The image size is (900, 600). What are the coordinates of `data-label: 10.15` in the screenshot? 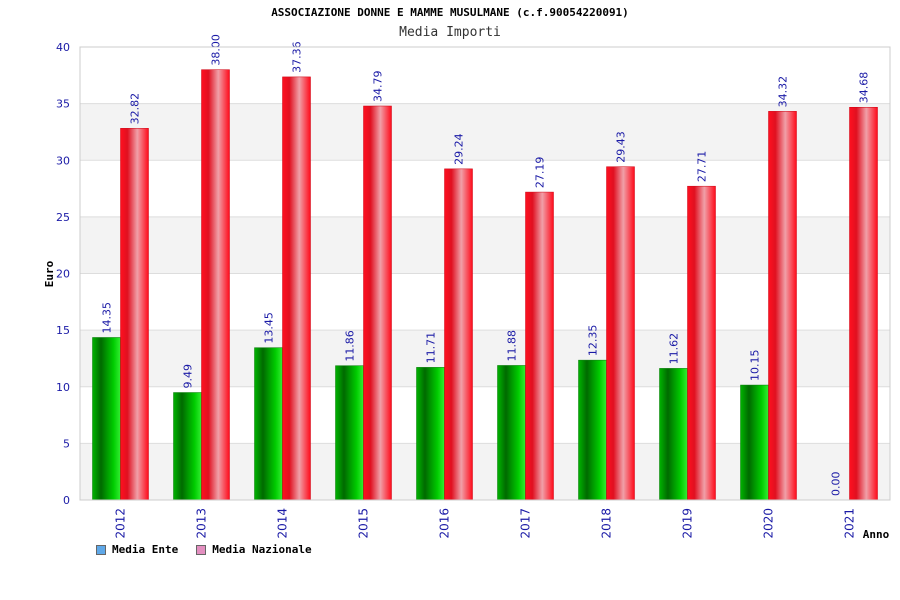 It's located at (755, 366).